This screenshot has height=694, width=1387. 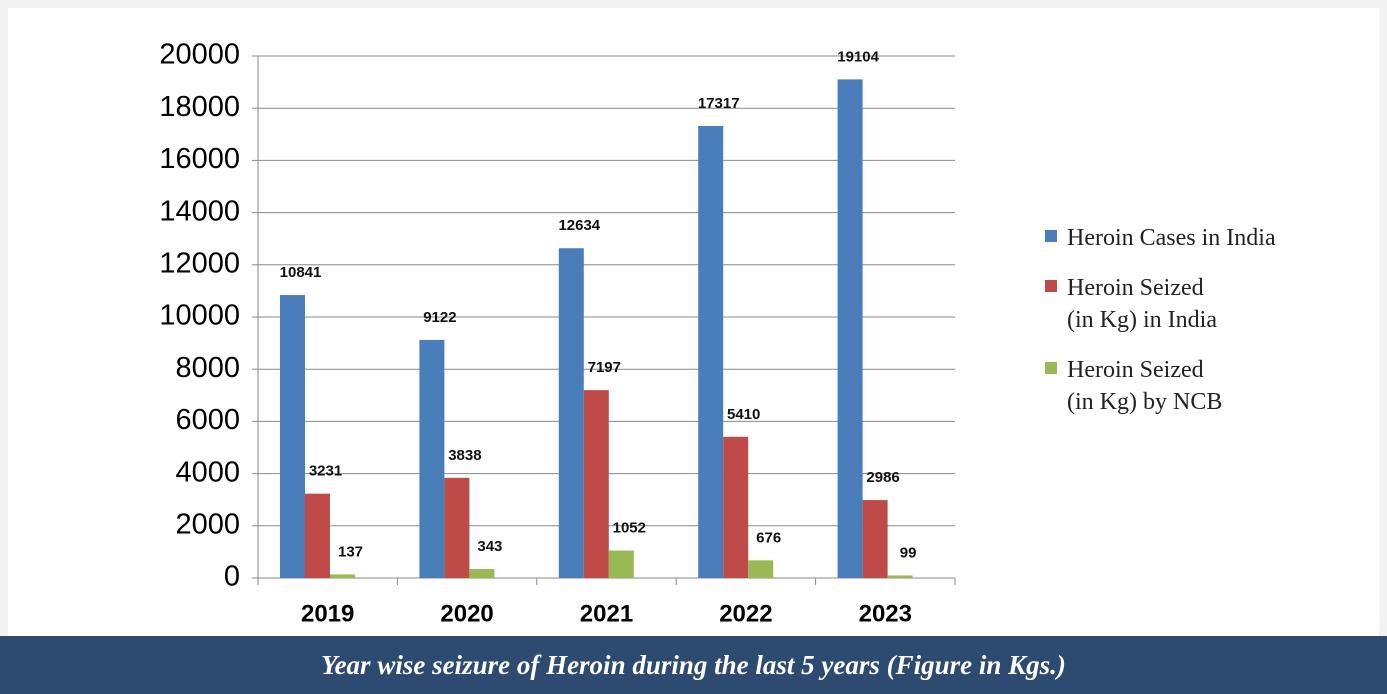 What do you see at coordinates (207, 472) in the screenshot?
I see `y-tick-label: 4000` at bounding box center [207, 472].